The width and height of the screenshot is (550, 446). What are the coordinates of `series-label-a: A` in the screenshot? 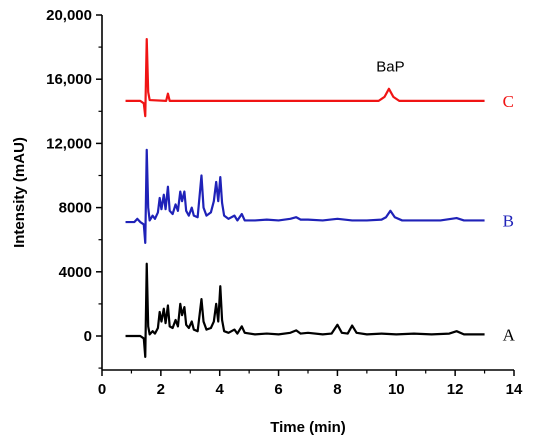 It's located at (509, 334).